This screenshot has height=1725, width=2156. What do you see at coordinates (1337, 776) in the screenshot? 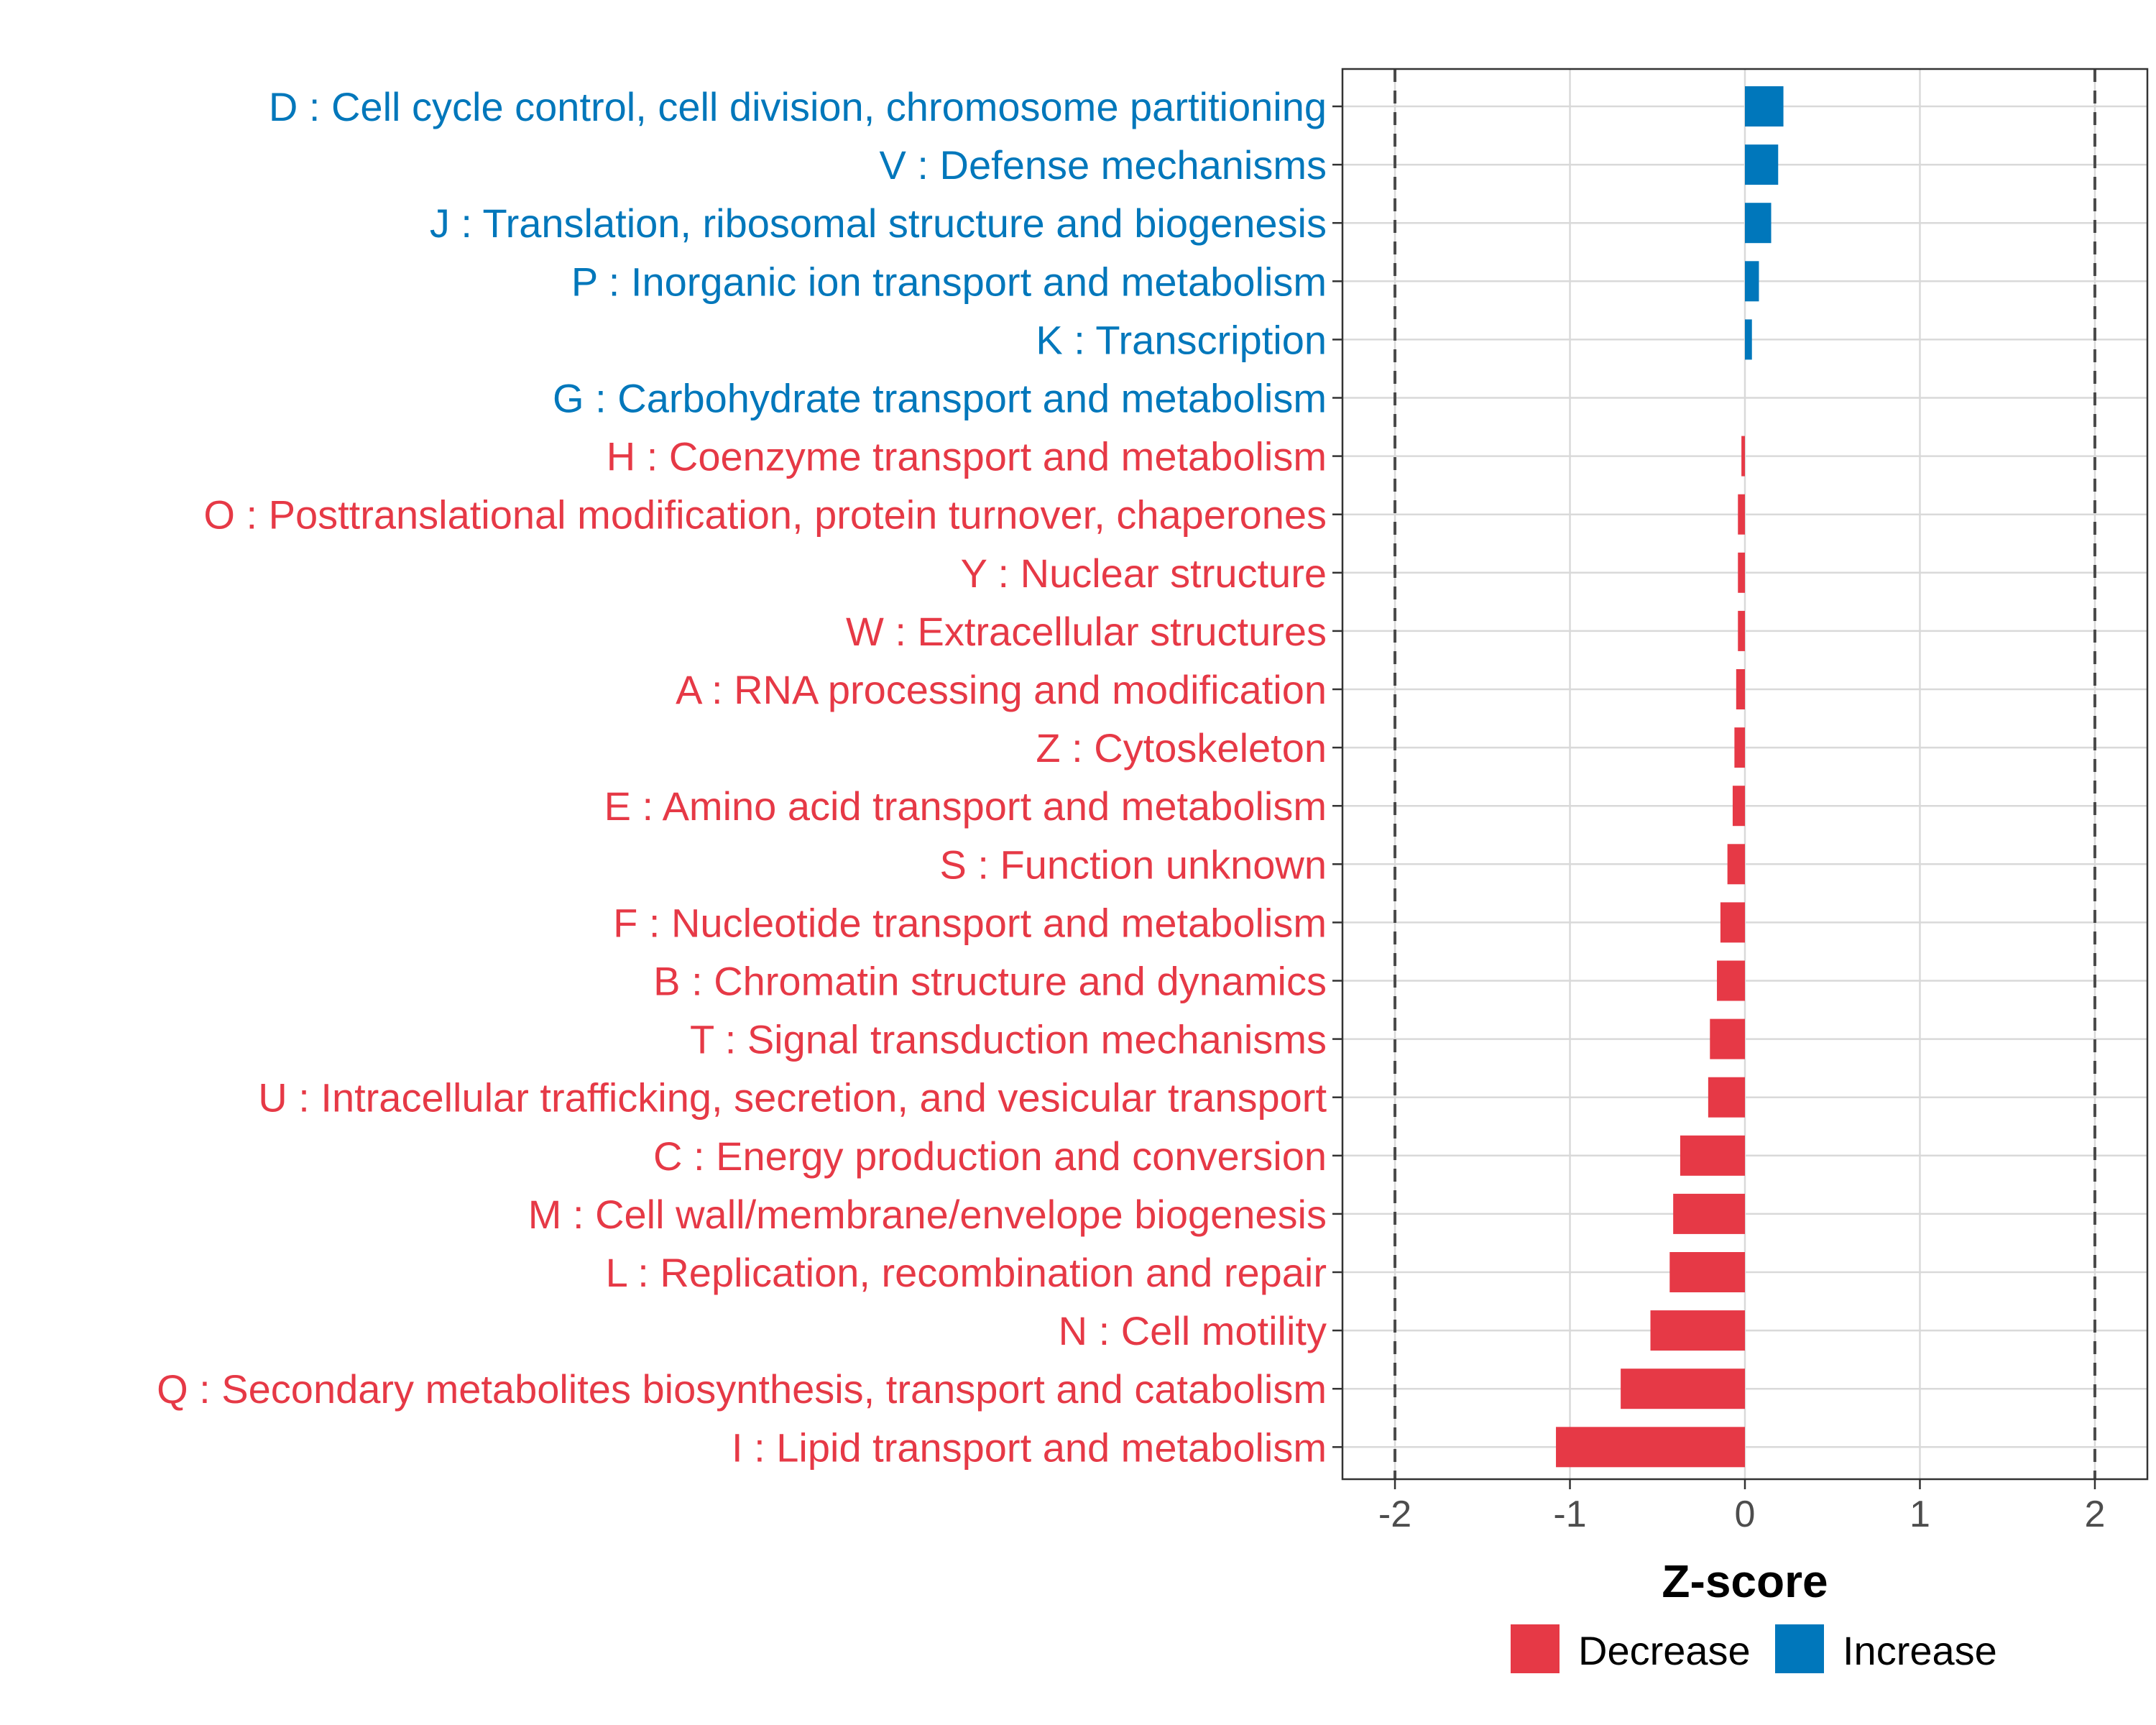
I see `y-axis-ticks` at bounding box center [1337, 776].